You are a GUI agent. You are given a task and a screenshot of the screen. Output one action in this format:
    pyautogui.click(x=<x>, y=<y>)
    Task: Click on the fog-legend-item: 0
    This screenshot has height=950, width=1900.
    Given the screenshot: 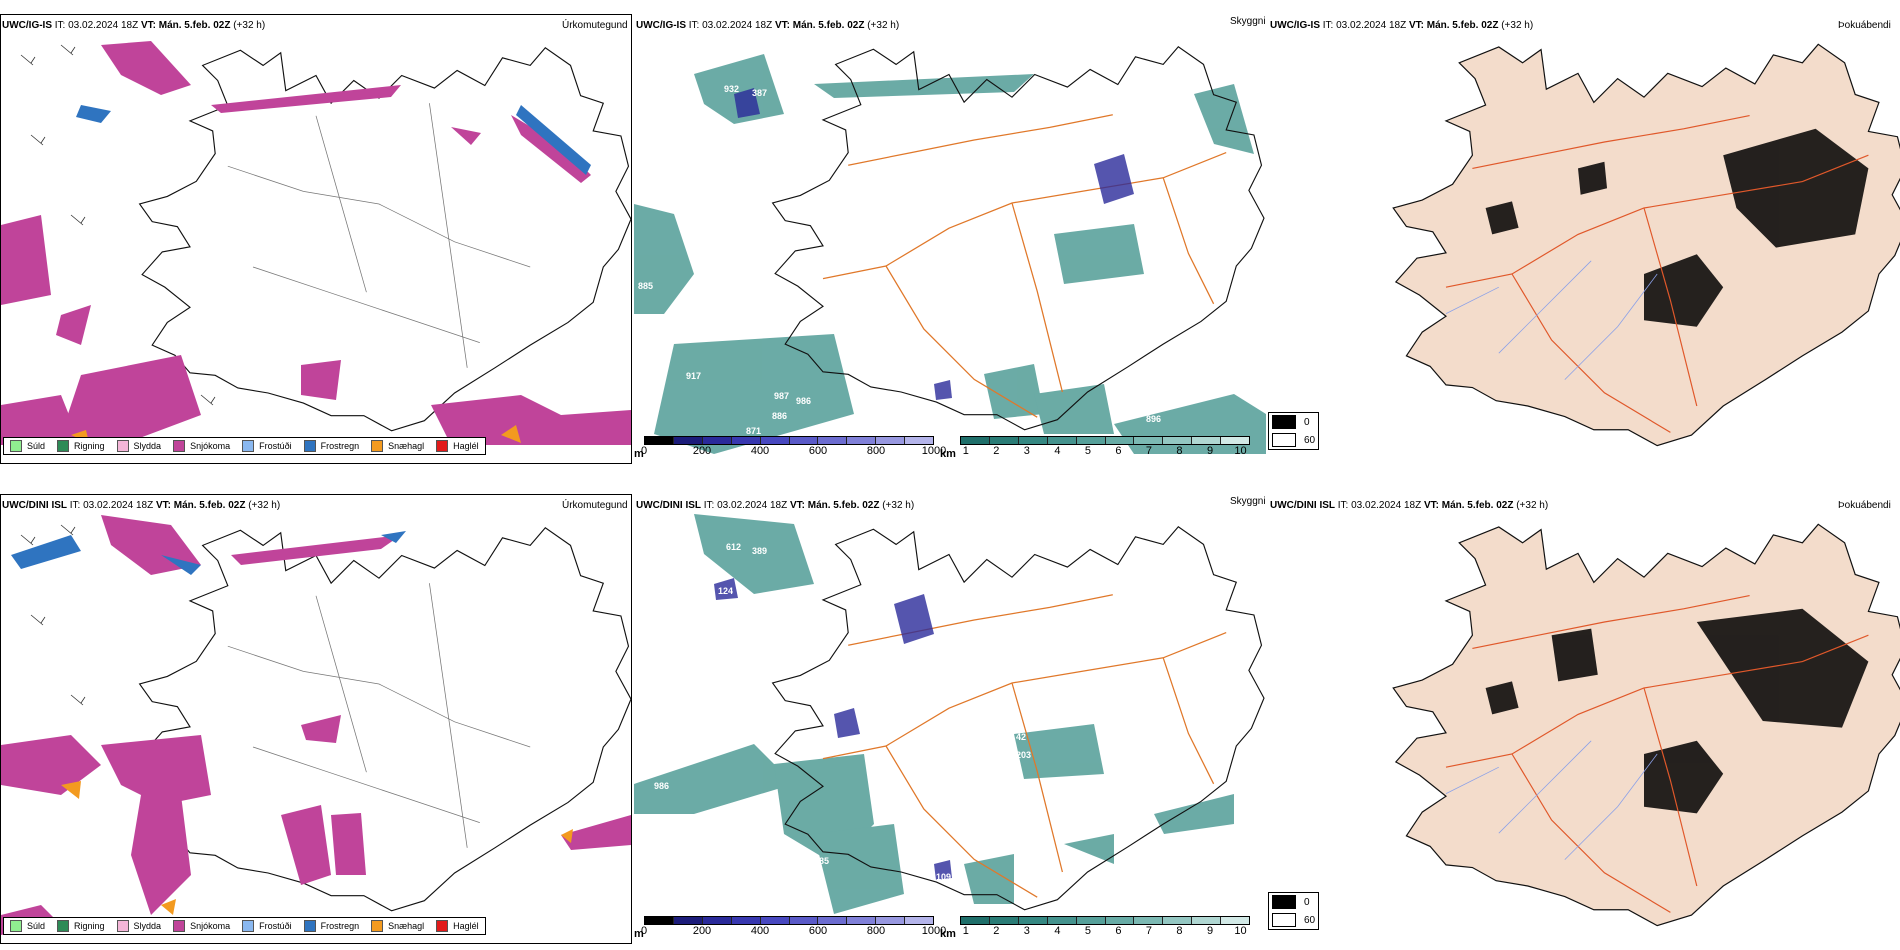 What is the action you would take?
    pyautogui.click(x=1293, y=902)
    